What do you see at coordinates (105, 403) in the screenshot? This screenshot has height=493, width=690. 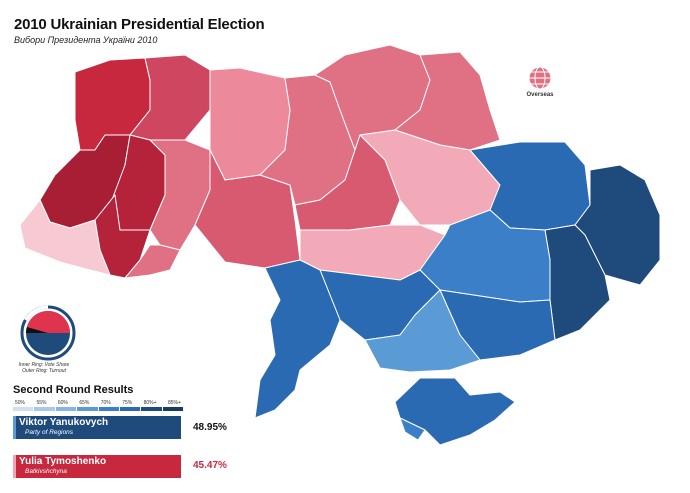 I see `scale-label: 70%` at bounding box center [105, 403].